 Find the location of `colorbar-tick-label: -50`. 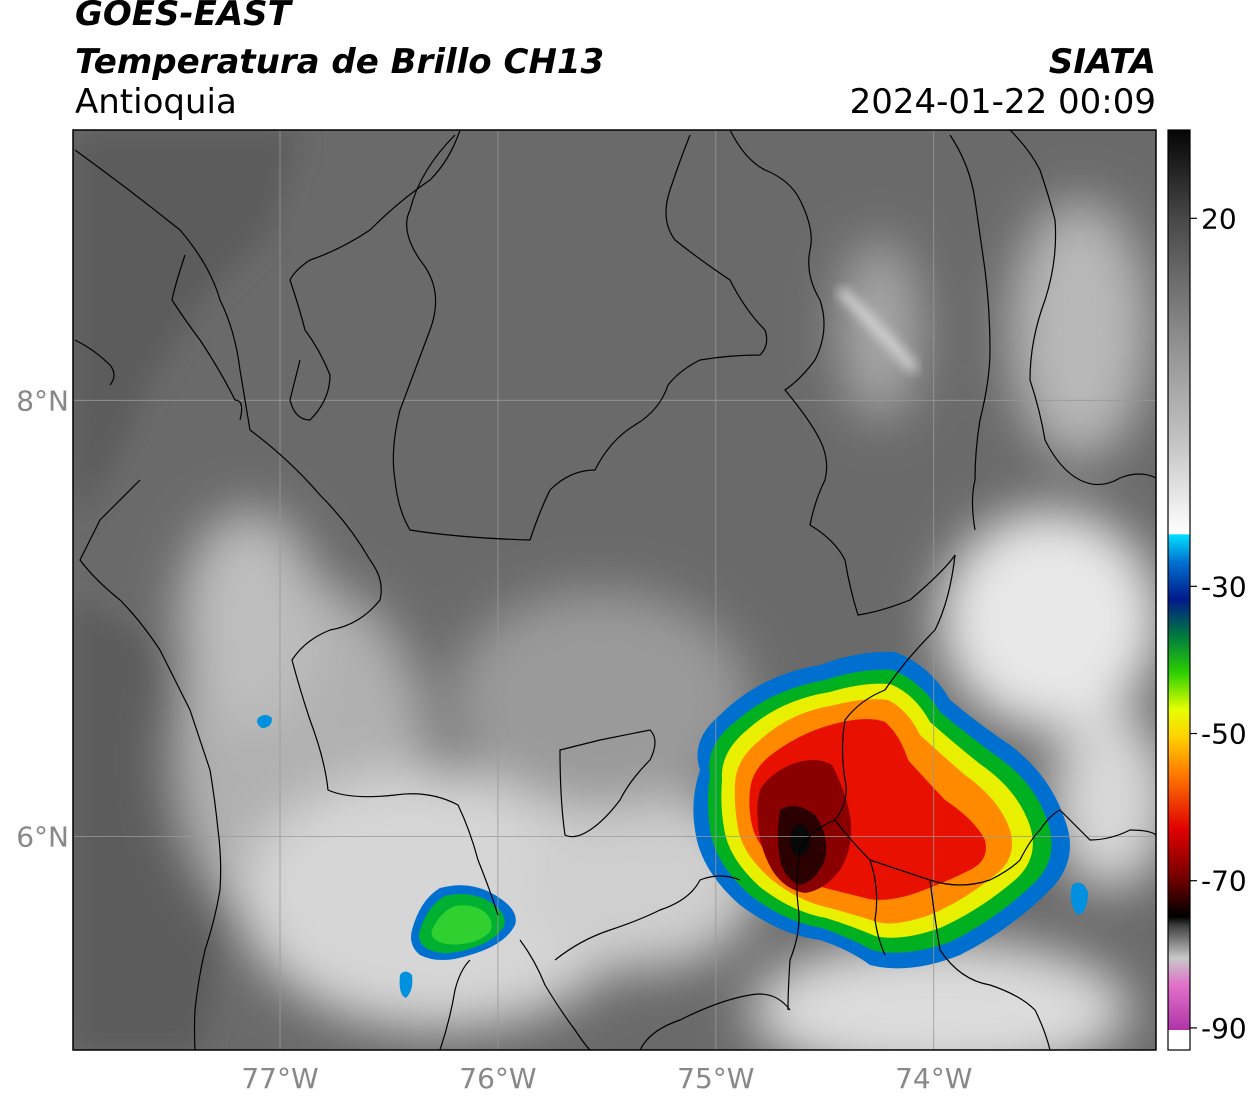

colorbar-tick-label: -50 is located at coordinates (1224, 734).